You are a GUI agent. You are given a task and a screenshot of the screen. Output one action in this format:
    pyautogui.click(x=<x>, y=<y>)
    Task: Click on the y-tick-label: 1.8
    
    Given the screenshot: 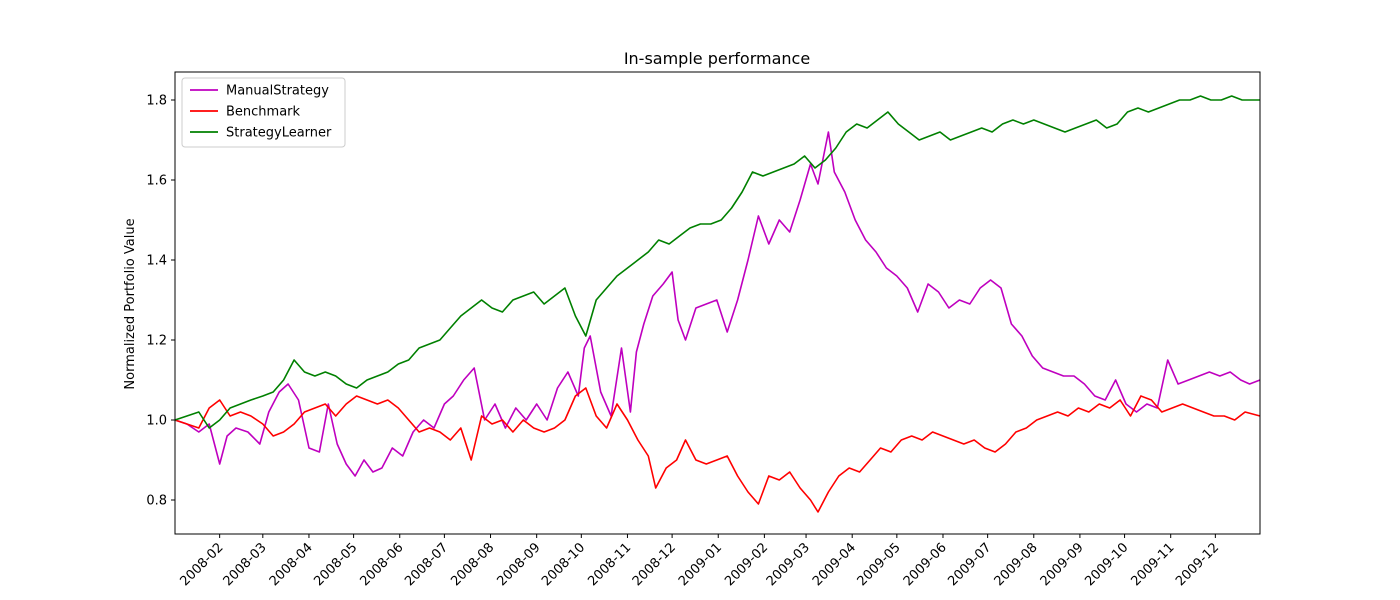 What is the action you would take?
    pyautogui.click(x=156, y=101)
    